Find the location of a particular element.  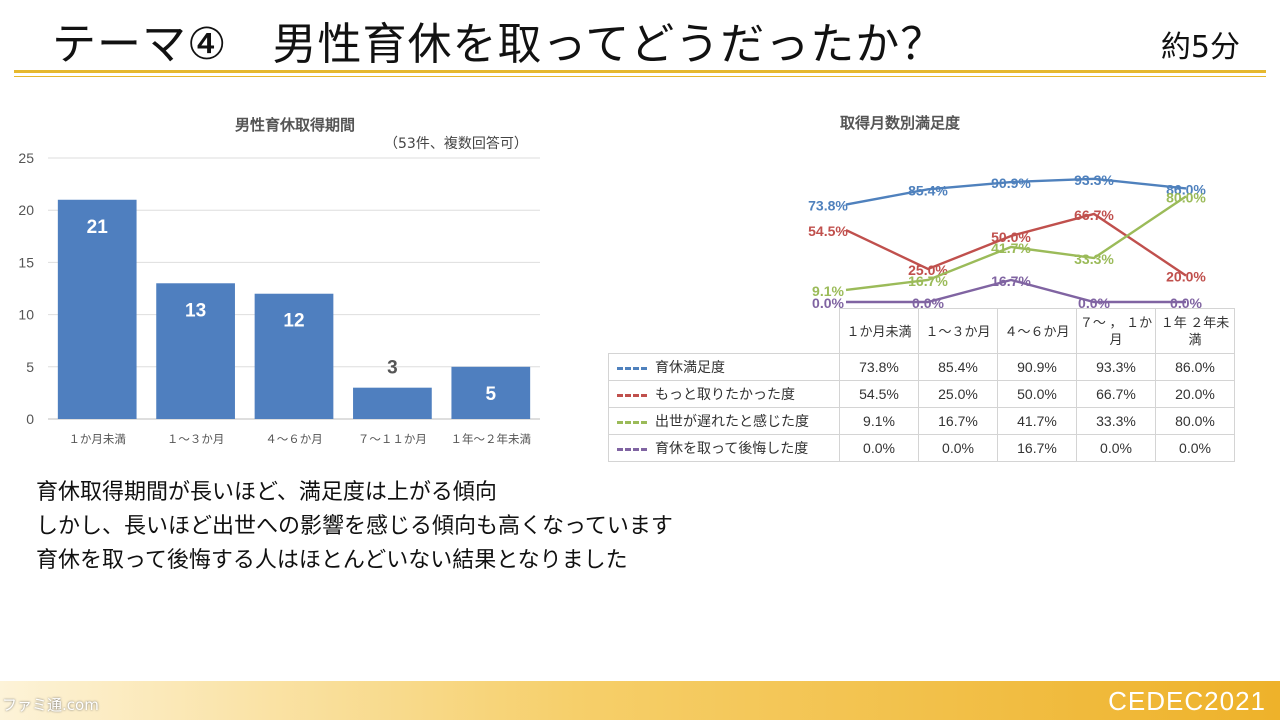

legend-entry: 育休満足度 is located at coordinates (724, 367).